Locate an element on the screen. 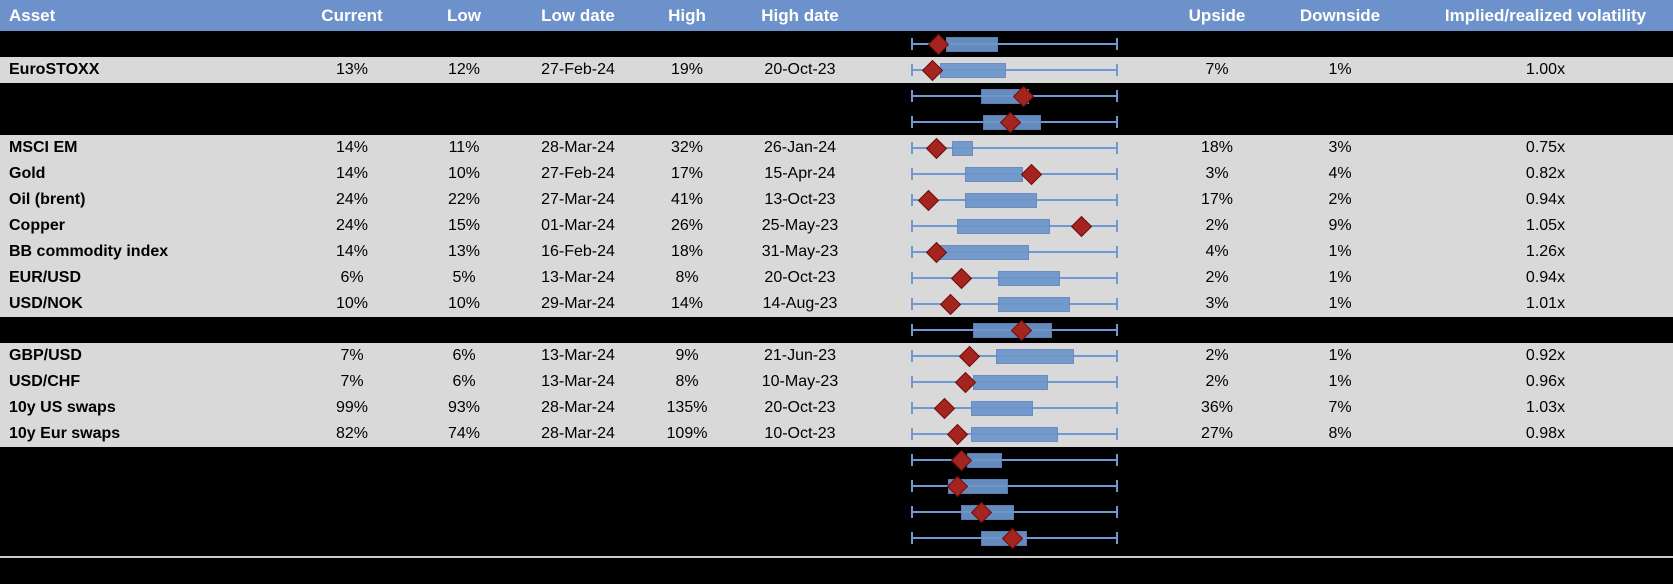  cell-low: 13% is located at coordinates (464, 251).